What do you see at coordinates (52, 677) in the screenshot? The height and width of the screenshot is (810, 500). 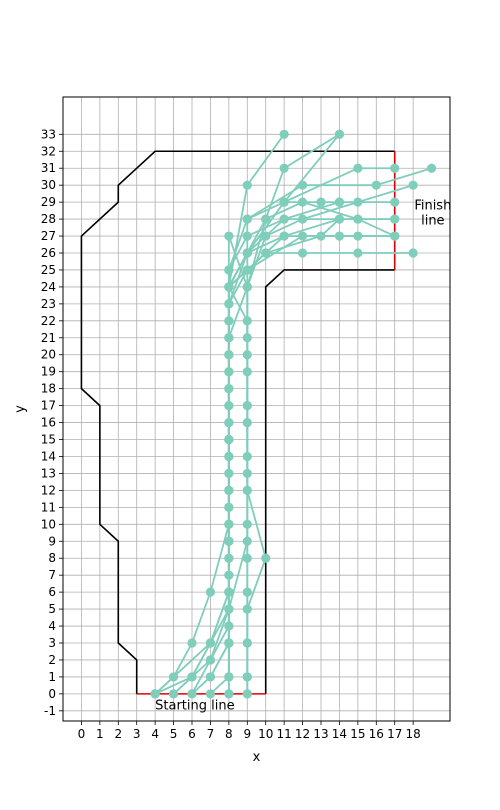 I see `y-tick-label: 1` at bounding box center [52, 677].